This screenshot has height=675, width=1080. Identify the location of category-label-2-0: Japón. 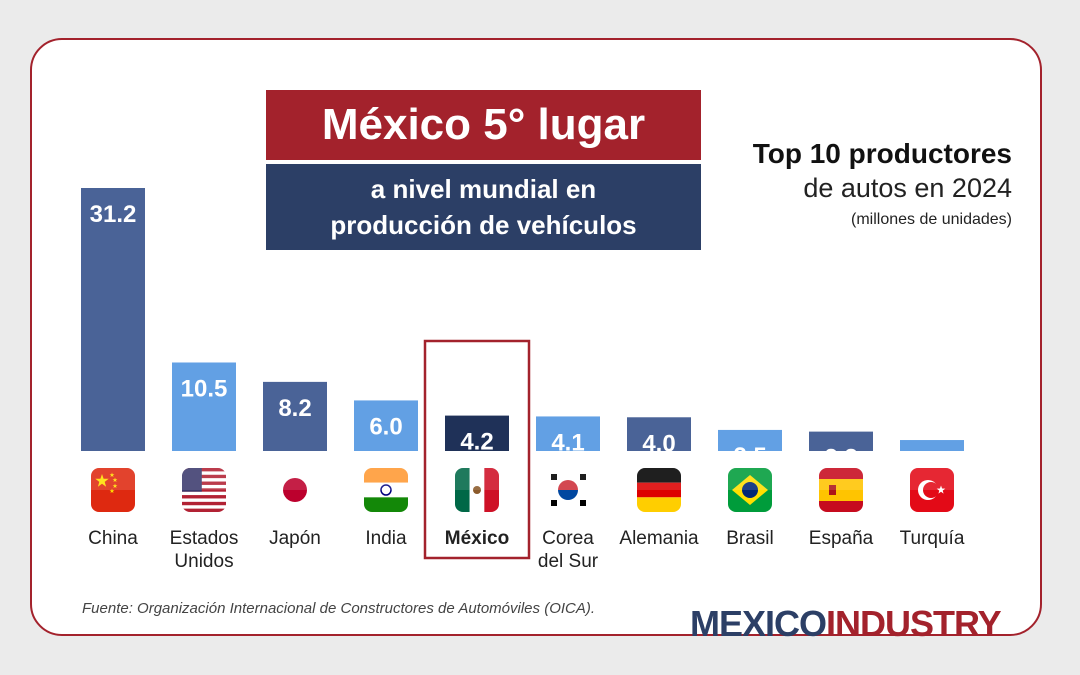
(295, 538).